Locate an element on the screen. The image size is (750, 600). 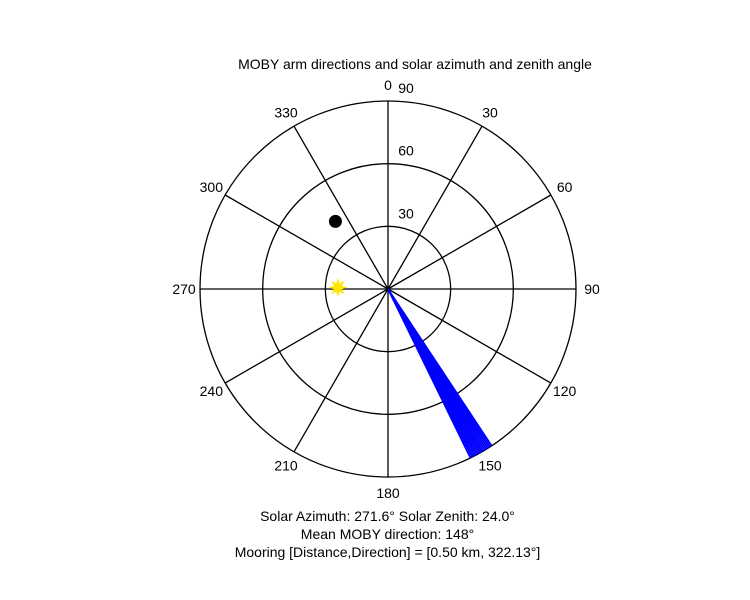
angle-tick-label: 240 is located at coordinates (212, 391).